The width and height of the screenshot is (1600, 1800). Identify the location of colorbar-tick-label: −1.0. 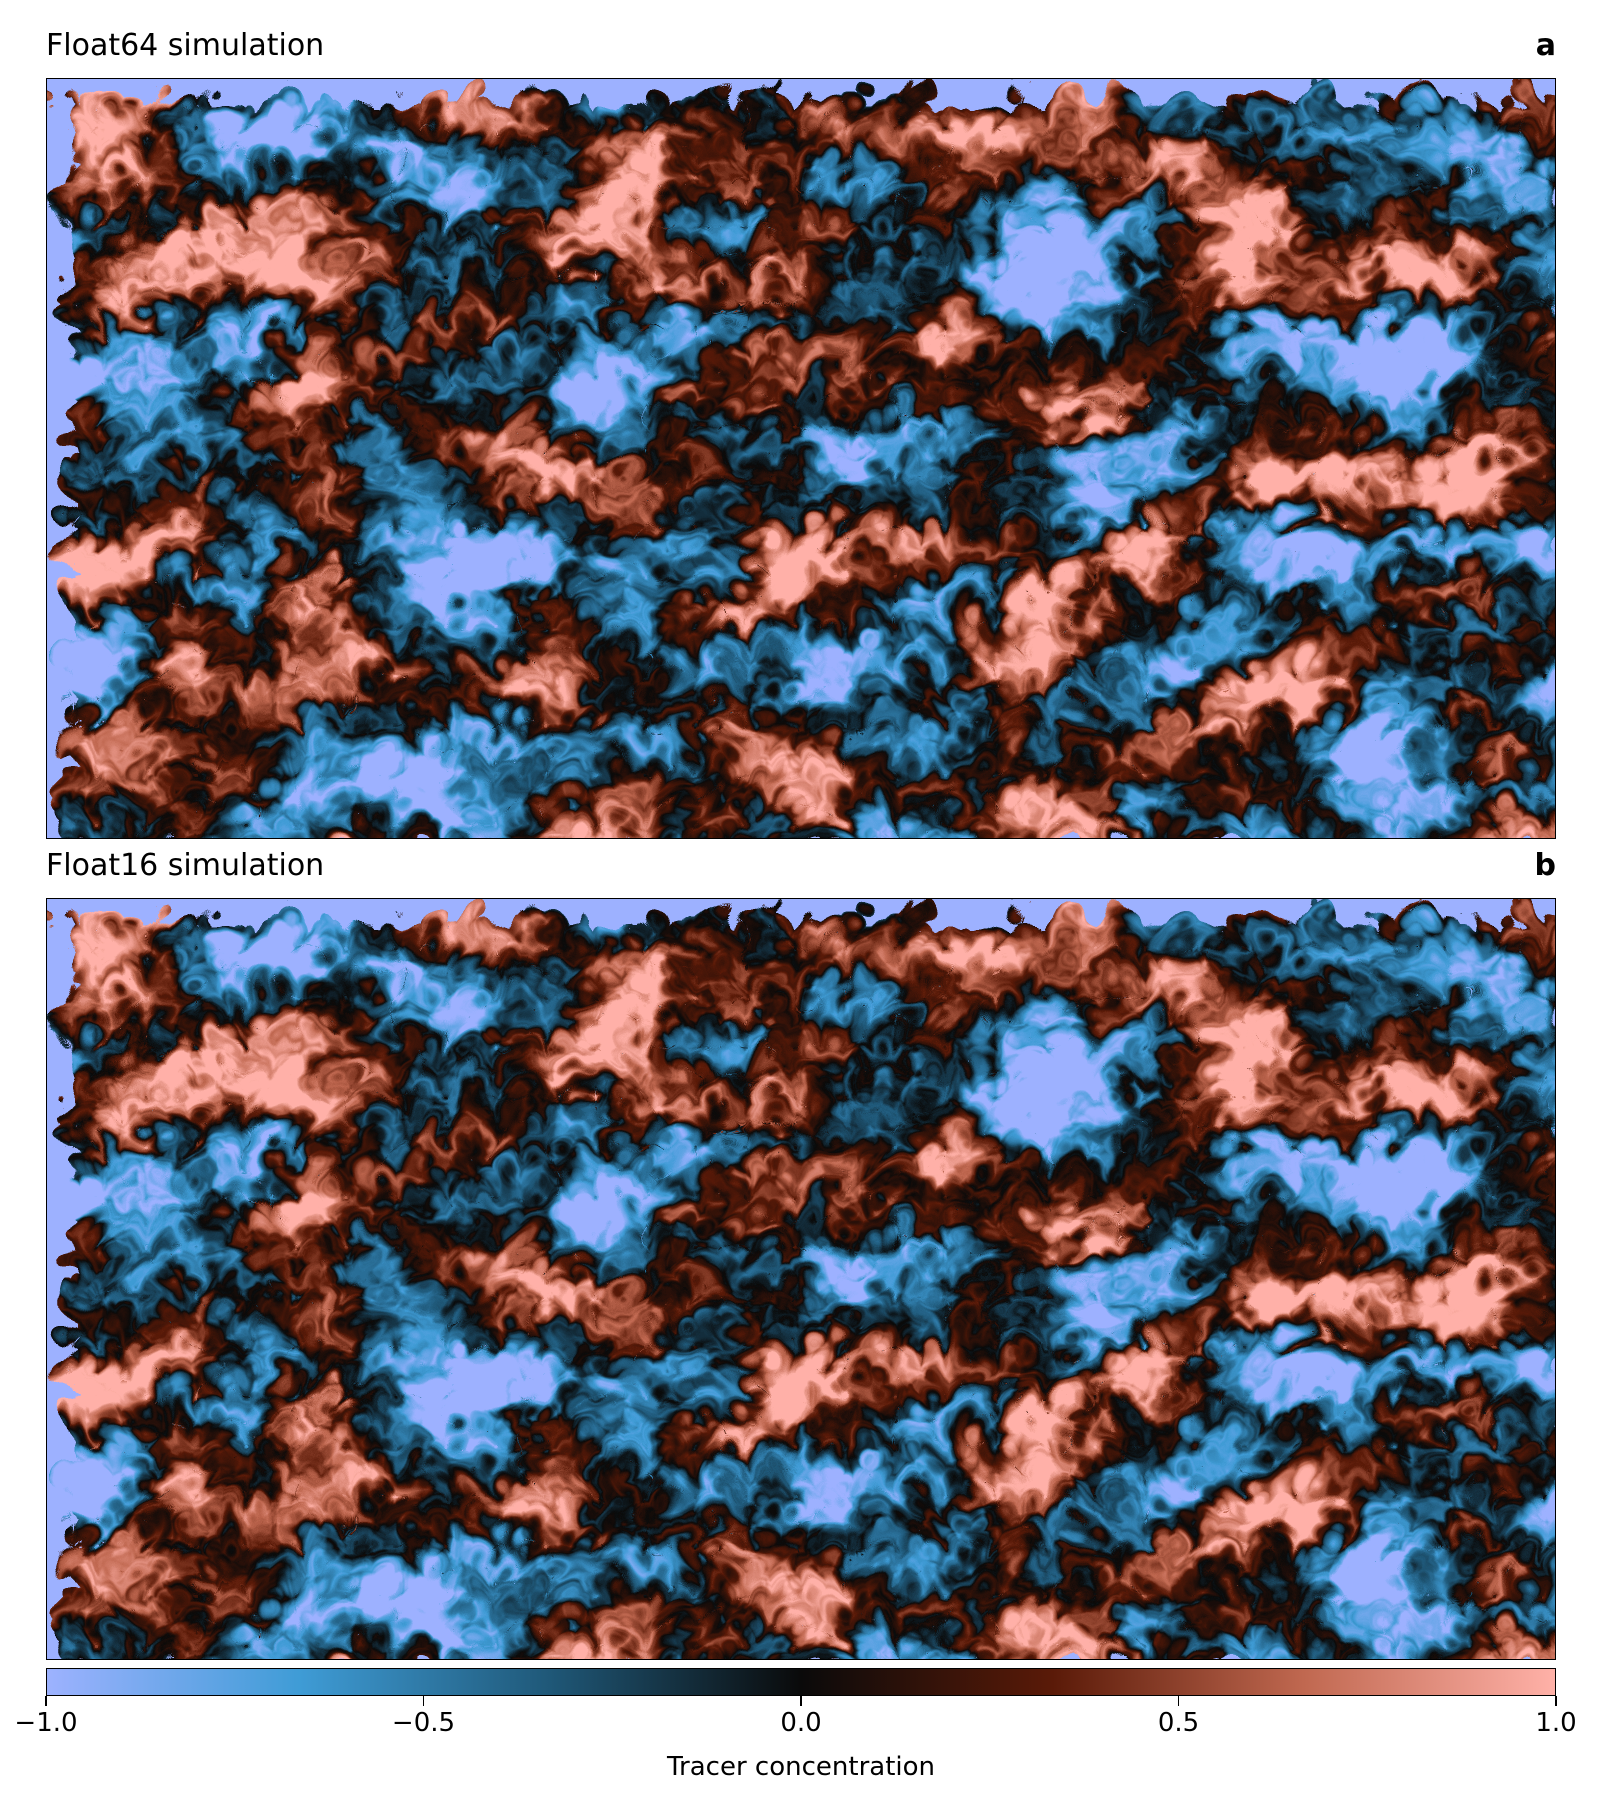
(46, 1723).